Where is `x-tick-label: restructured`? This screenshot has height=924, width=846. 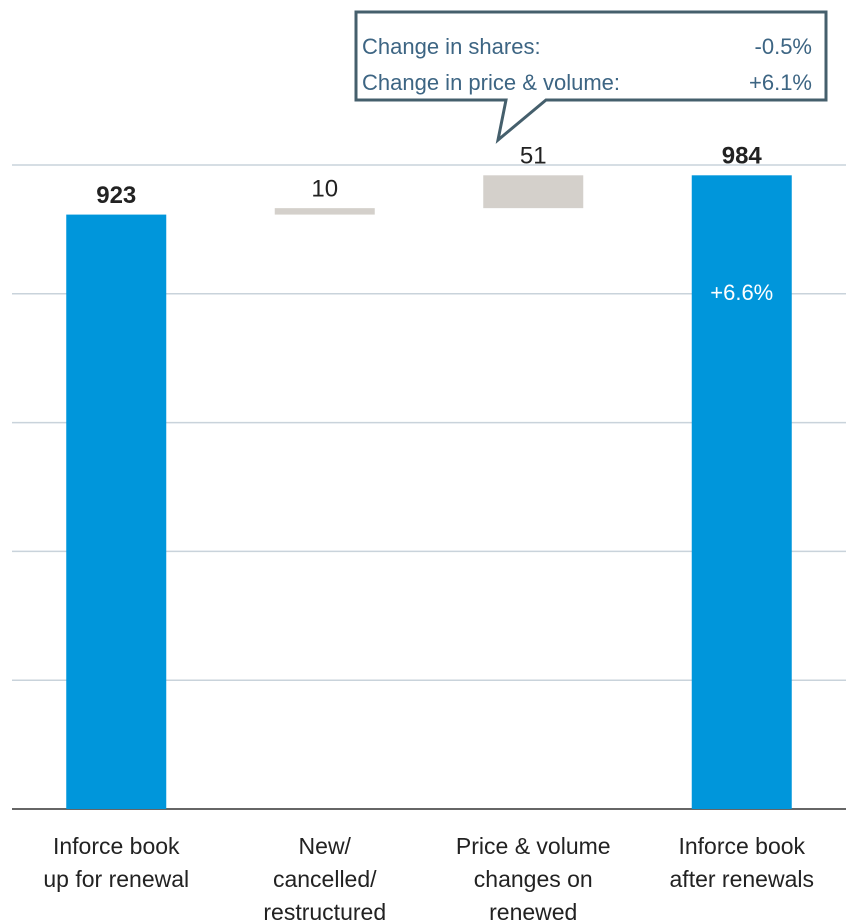 x-tick-label: restructured is located at coordinates (324, 911).